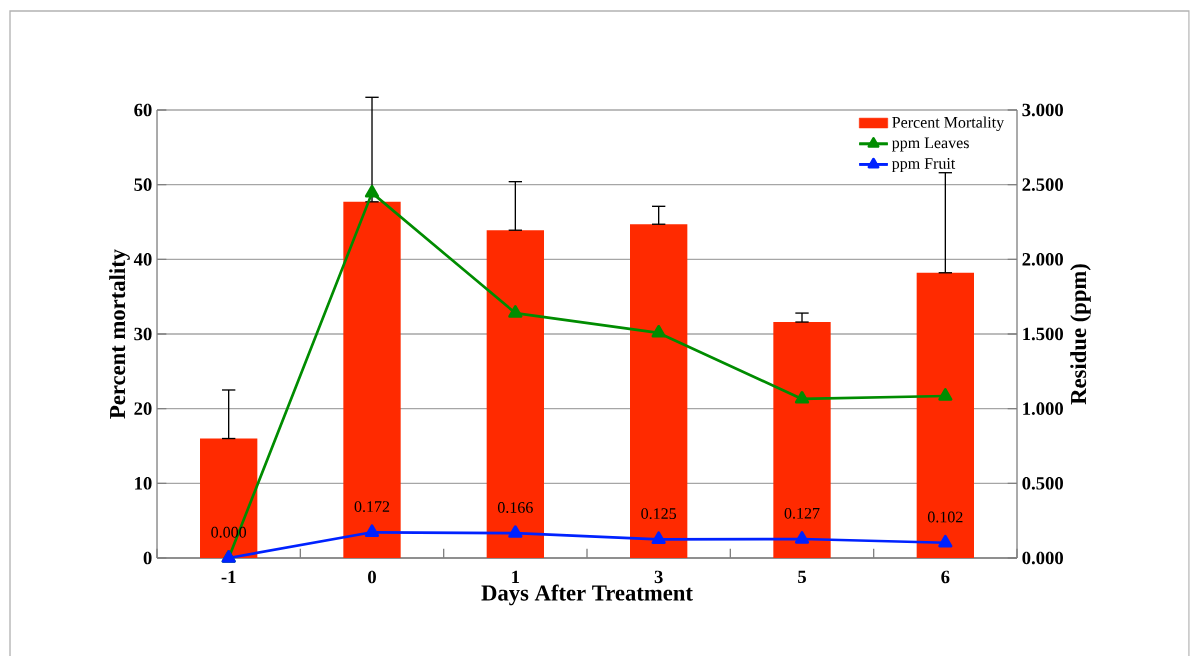 The image size is (1199, 656). Describe the element at coordinates (948, 124) in the screenshot. I see `legend-label: Percent Mortality` at that location.